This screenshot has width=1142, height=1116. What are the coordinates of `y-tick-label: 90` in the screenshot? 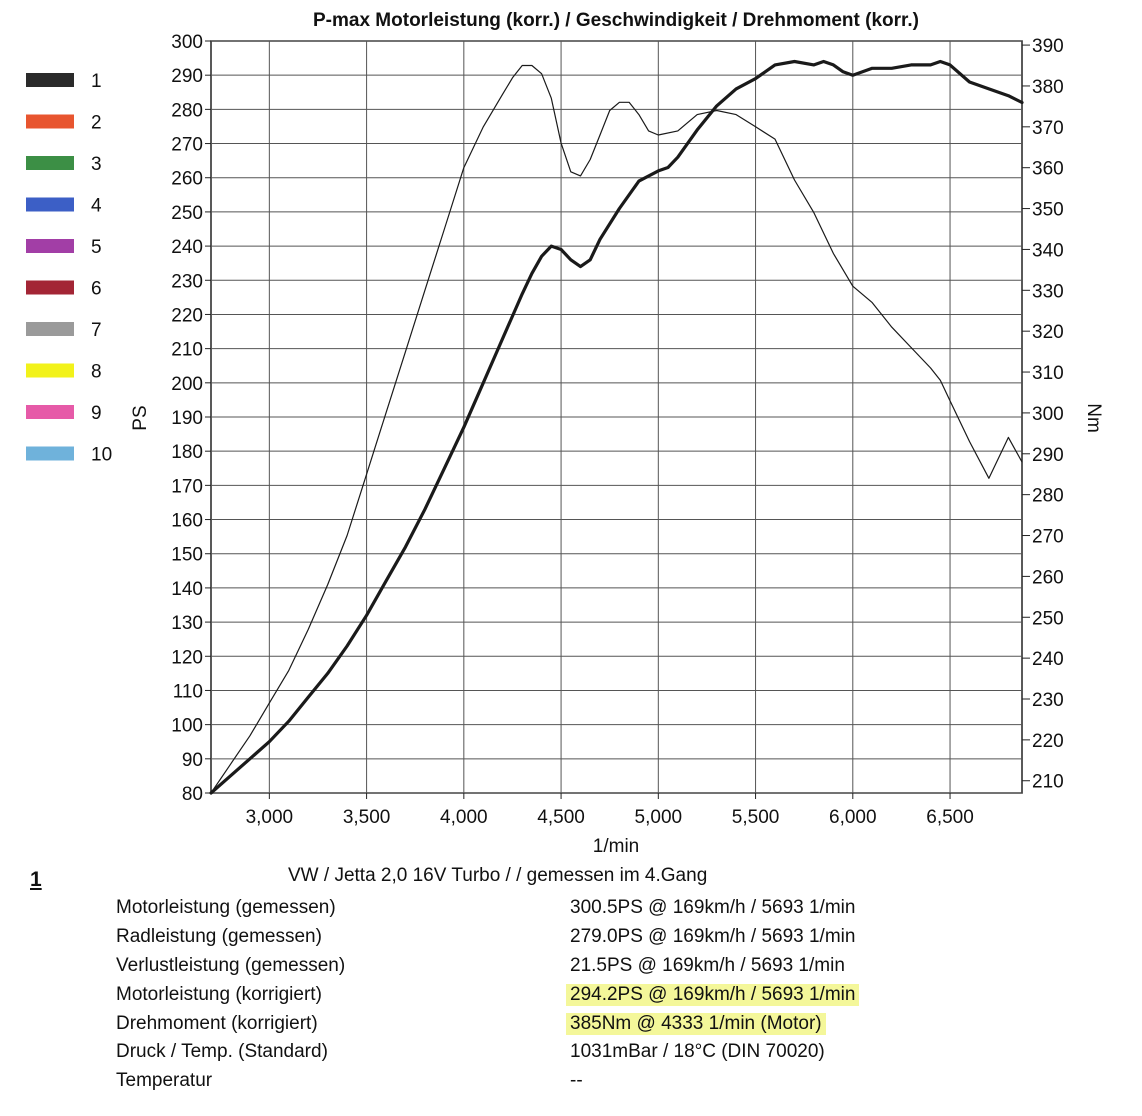 It's located at (192, 760).